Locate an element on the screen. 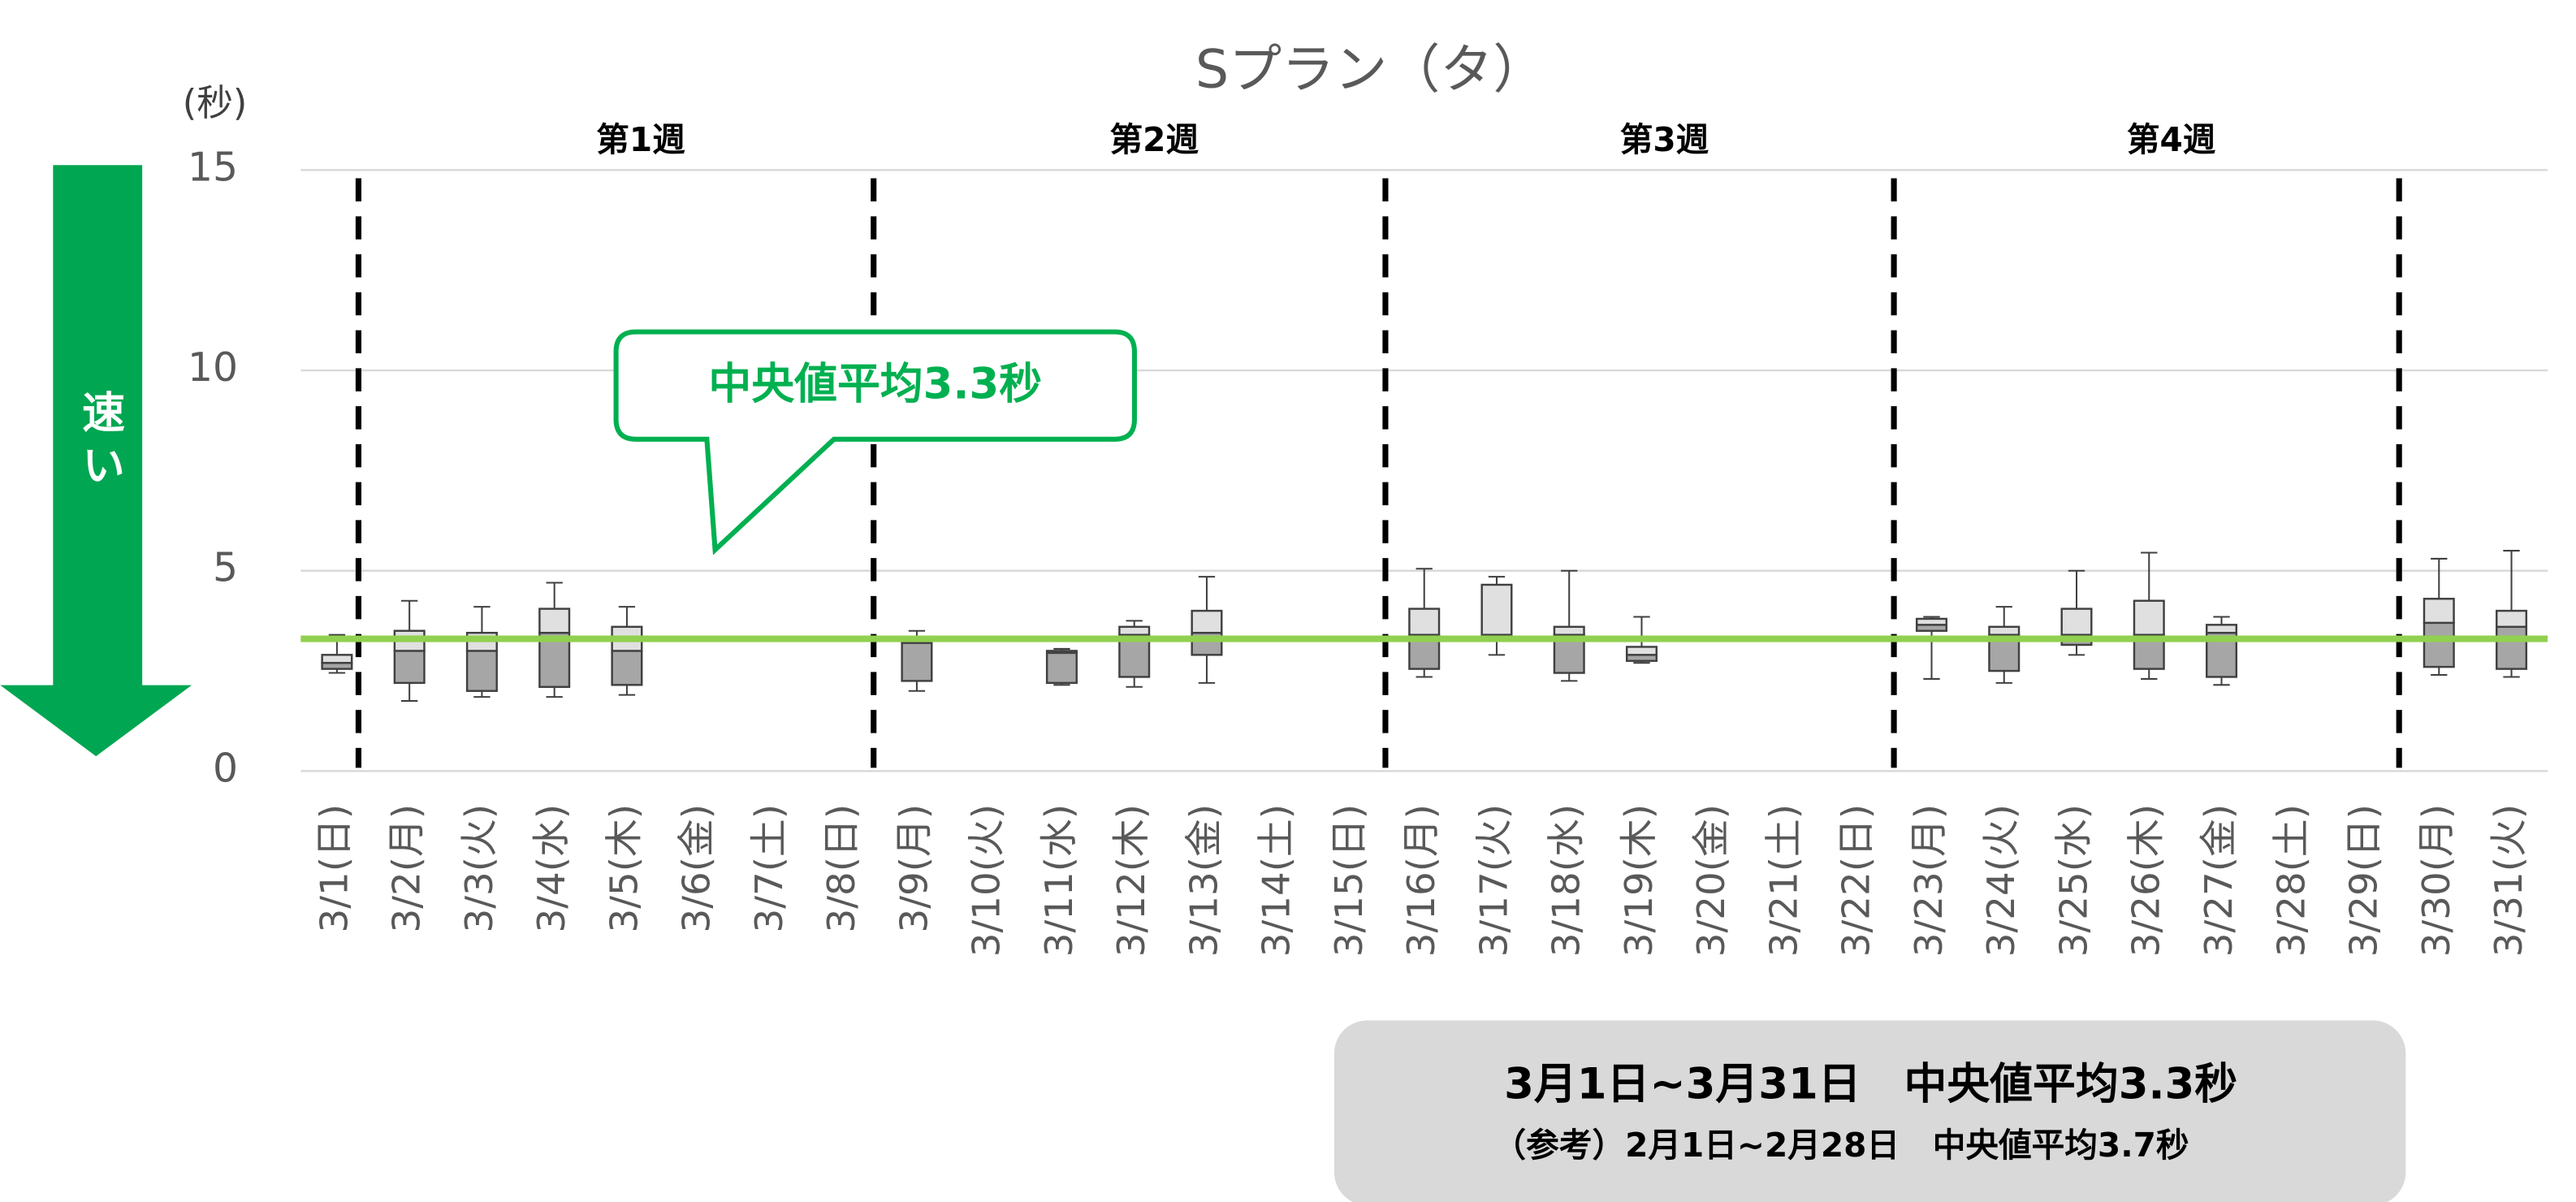 The image size is (2576, 1202). x-tick-label: 3/30(月) is located at coordinates (2437, 881).